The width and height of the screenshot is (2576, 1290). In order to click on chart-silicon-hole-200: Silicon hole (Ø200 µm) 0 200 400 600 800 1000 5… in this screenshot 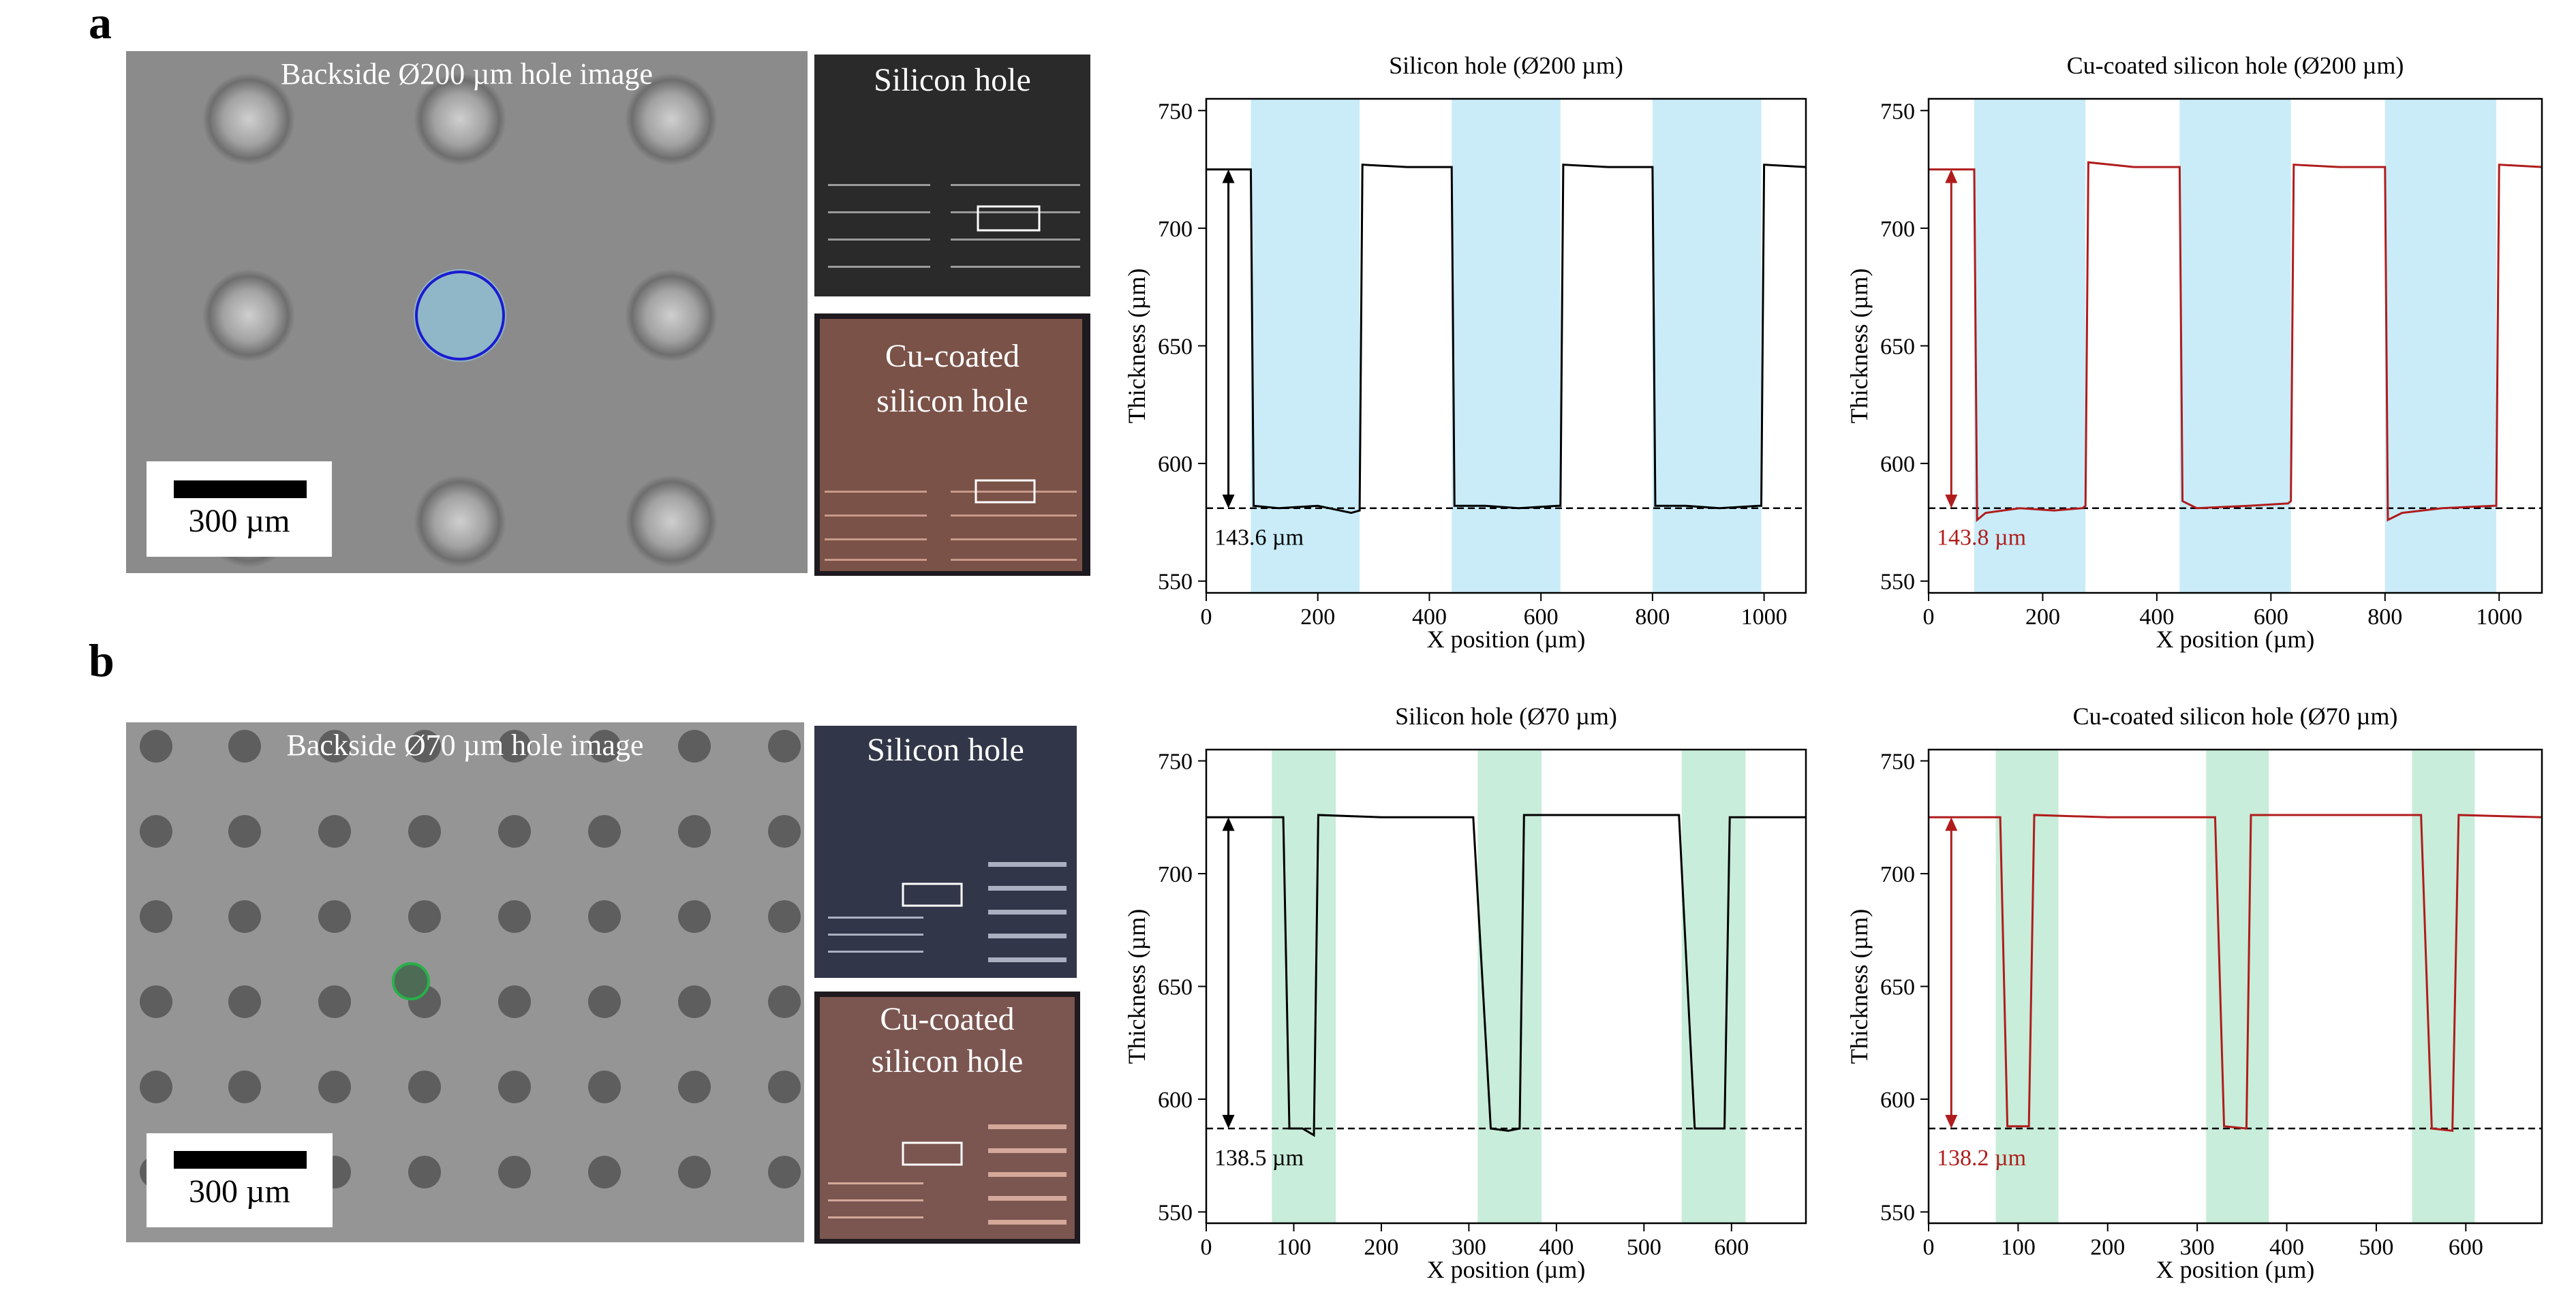, I will do `click(1465, 352)`.